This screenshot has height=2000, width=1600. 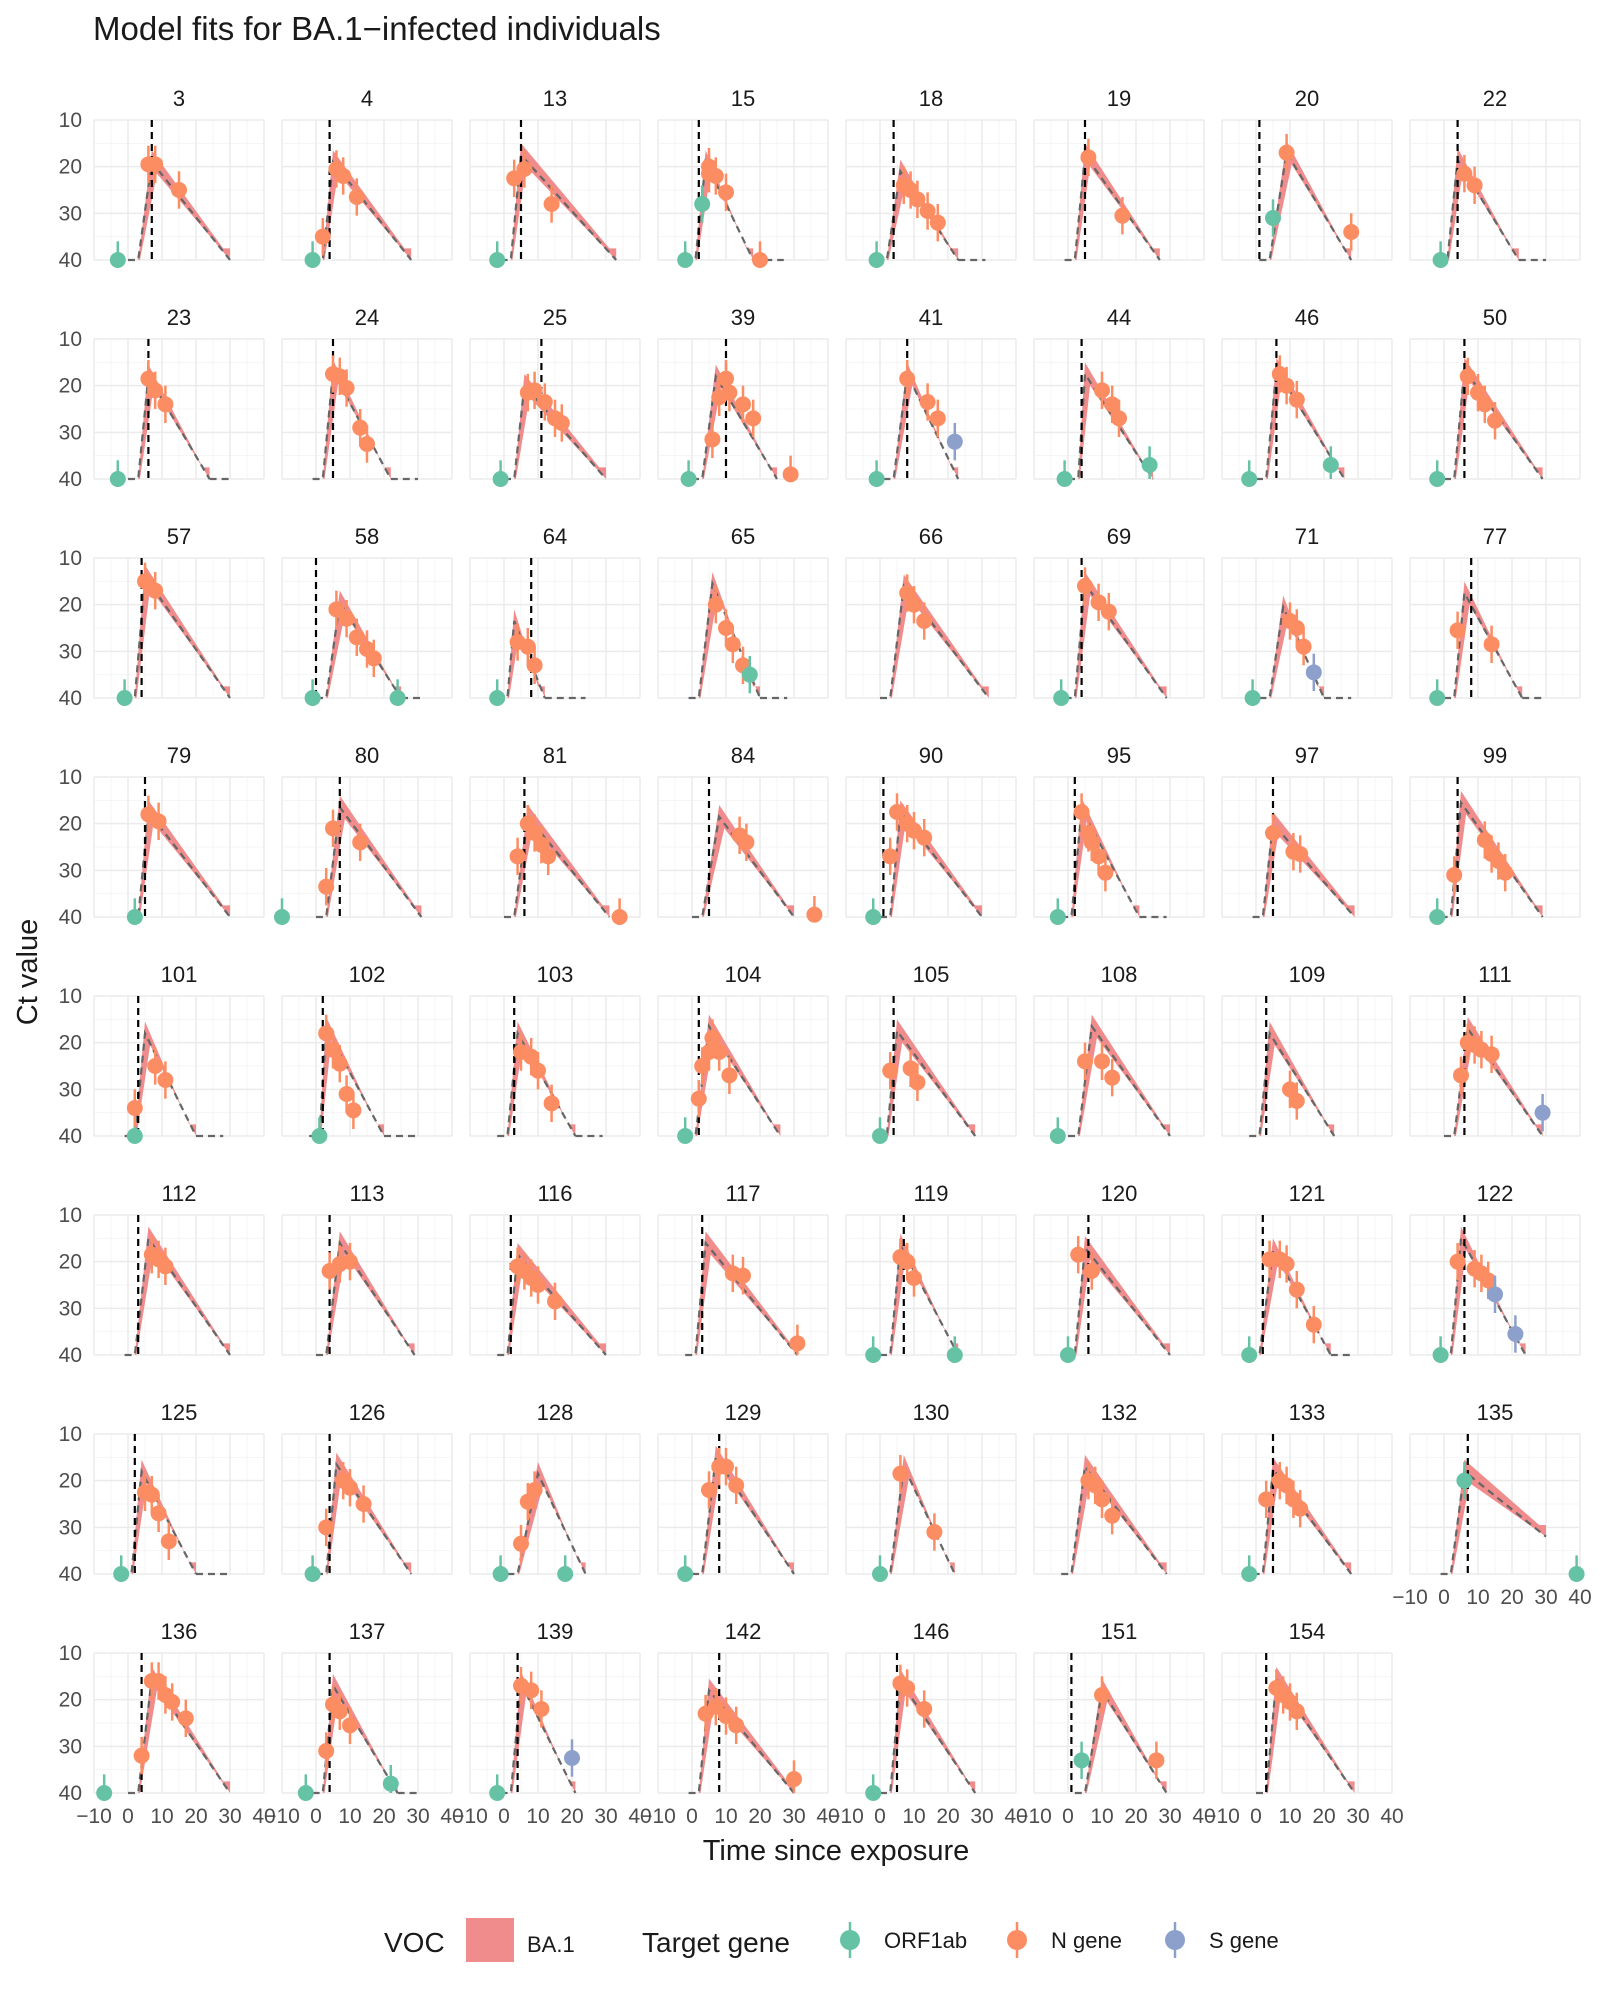 I want to click on facet-panel-25: 25, so click(x=555, y=396).